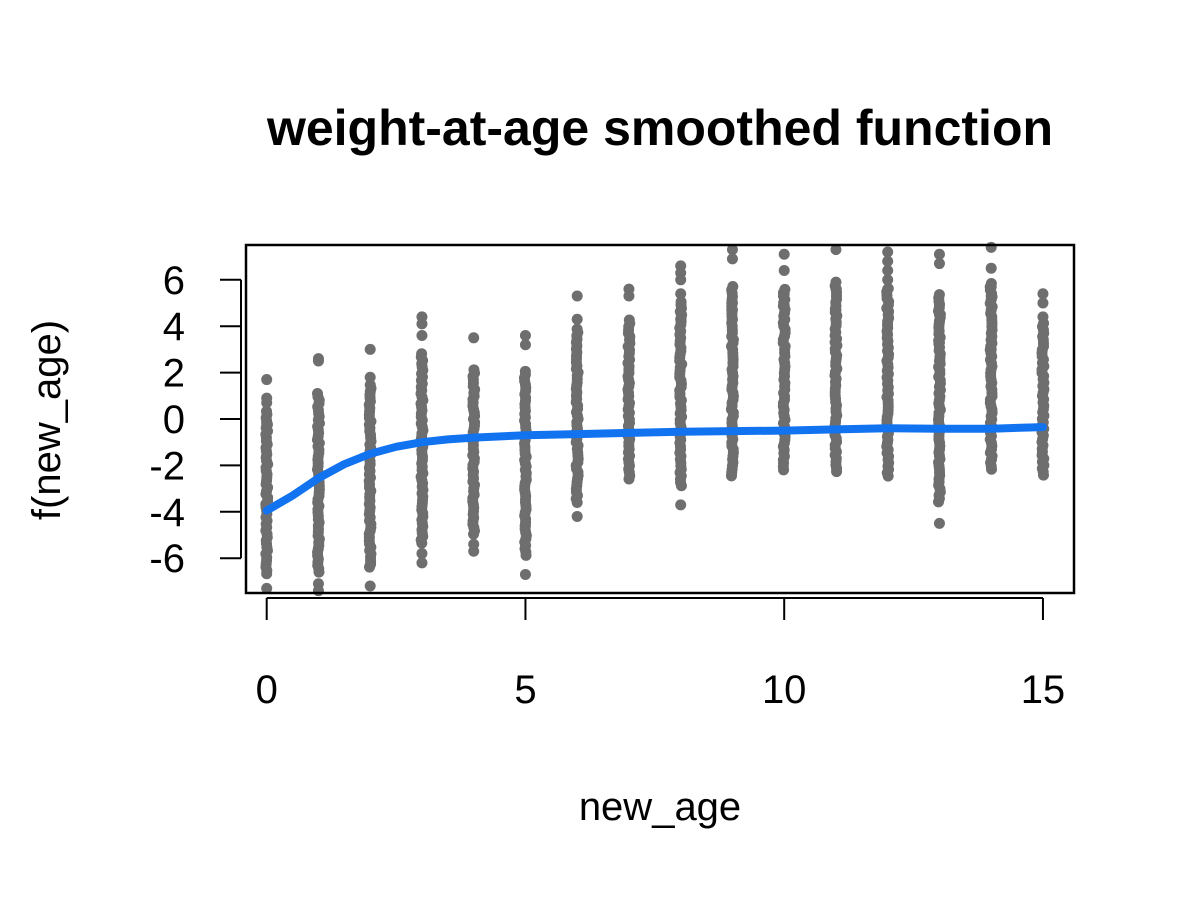 The width and height of the screenshot is (1200, 900). I want to click on x-axis-label: new_age, so click(660, 807).